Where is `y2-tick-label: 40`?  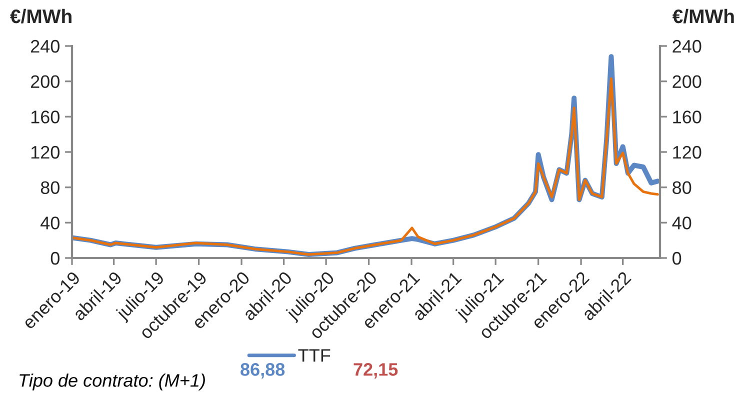 y2-tick-label: 40 is located at coordinates (682, 223).